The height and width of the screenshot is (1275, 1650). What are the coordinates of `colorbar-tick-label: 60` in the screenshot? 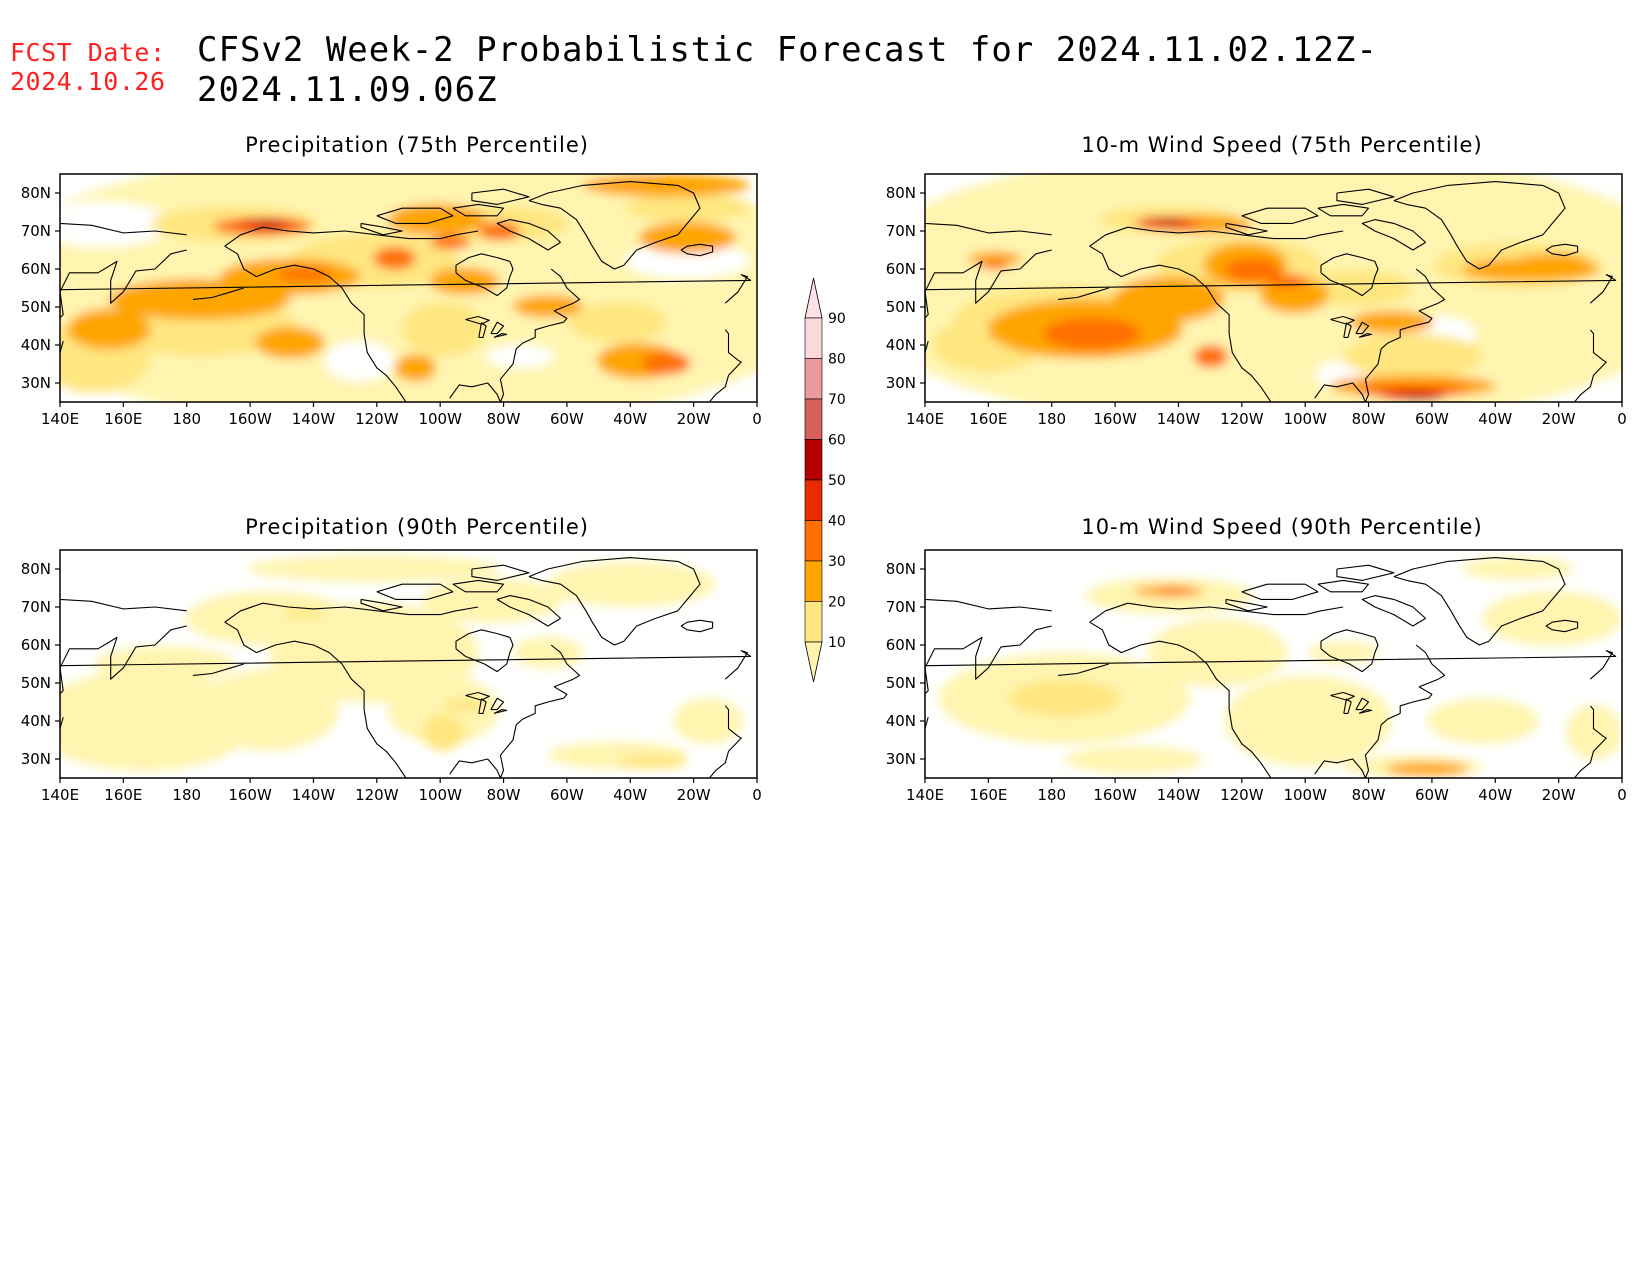 It's located at (837, 441).